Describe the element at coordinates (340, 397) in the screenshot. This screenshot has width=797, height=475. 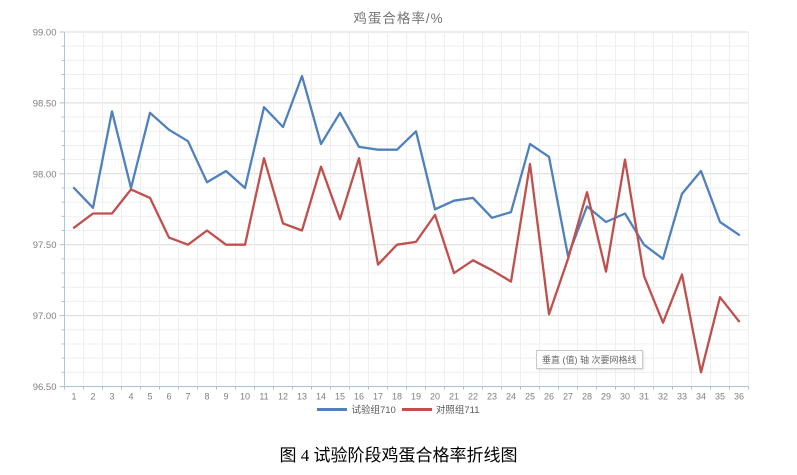
I see `x-axis-label: 15` at that location.